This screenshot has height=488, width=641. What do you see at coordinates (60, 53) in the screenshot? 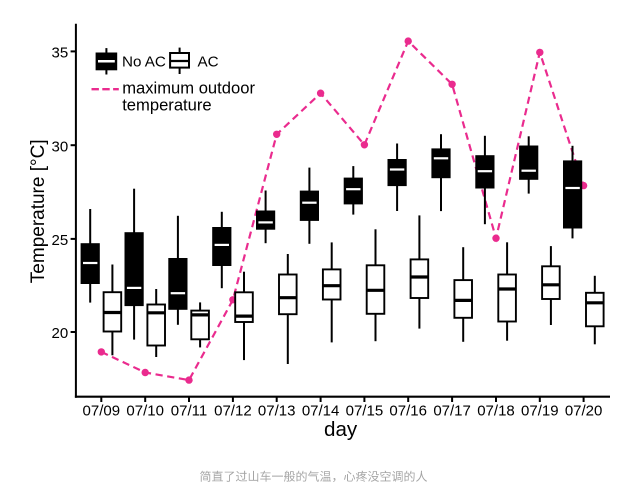
I see `svg-text: 35` at bounding box center [60, 53].